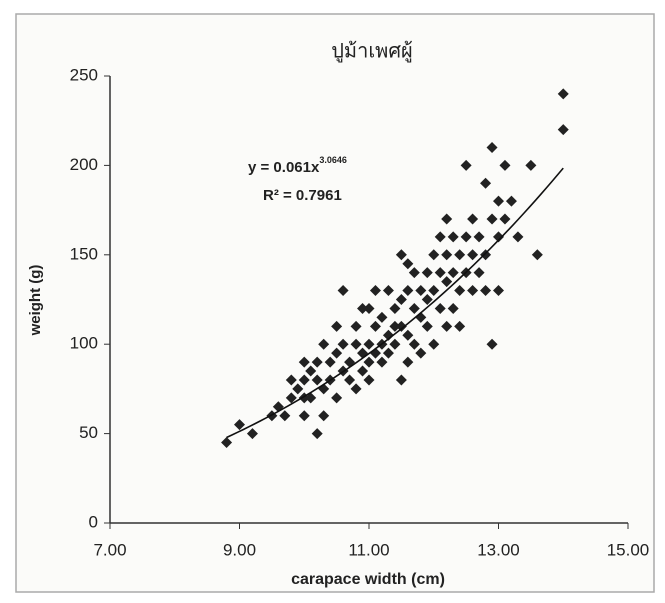 The image size is (665, 603). What do you see at coordinates (88, 432) in the screenshot?
I see `y-tick-label: 50` at bounding box center [88, 432].